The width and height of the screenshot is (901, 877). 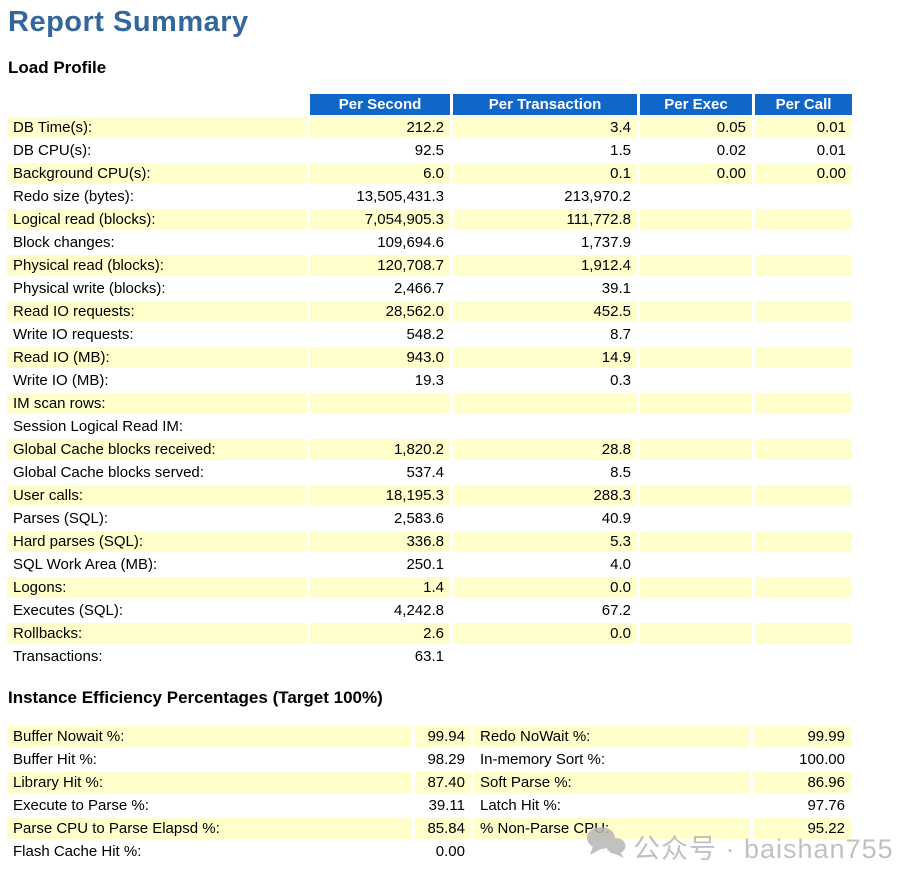 I want to click on per-transaction-value: 288.3, so click(x=545, y=495).